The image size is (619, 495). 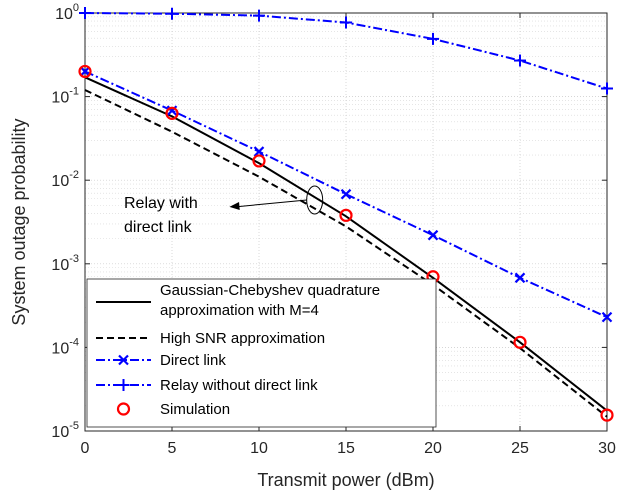 I want to click on x-tick-label: 30, so click(x=607, y=448).